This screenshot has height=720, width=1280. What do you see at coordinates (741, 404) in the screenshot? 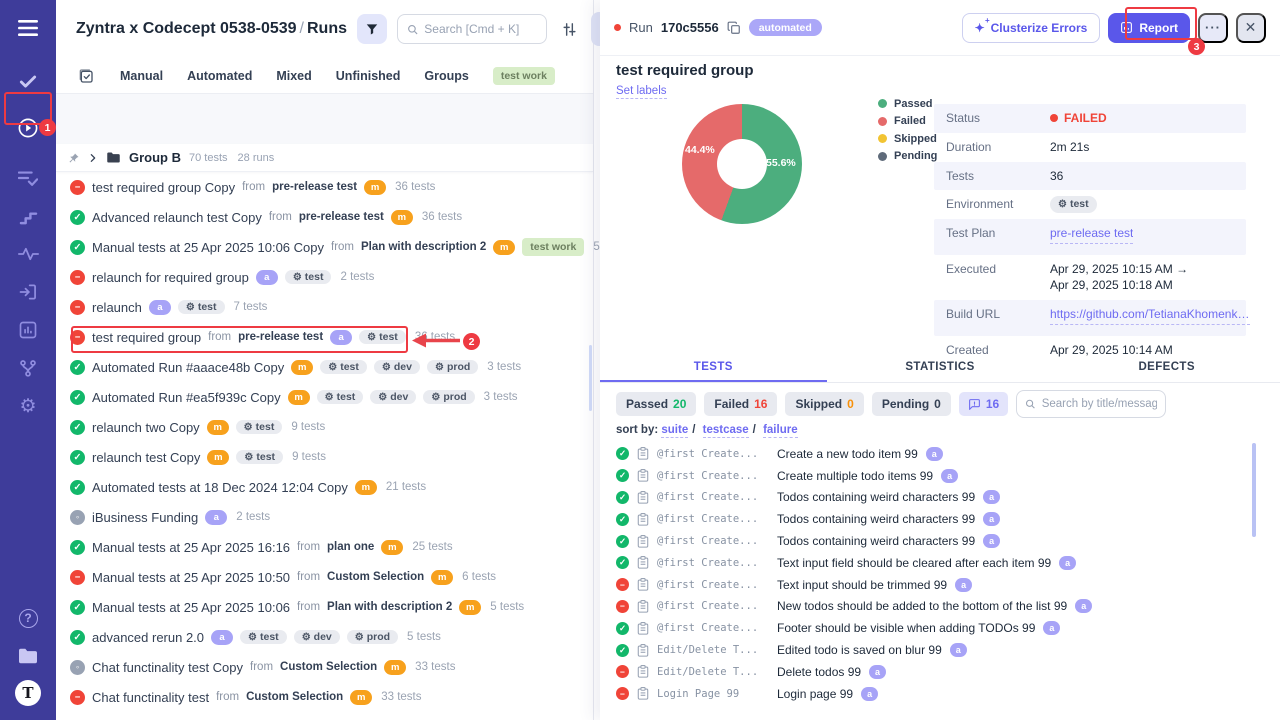
I see `chip-failed: Failed 16` at bounding box center [741, 404].